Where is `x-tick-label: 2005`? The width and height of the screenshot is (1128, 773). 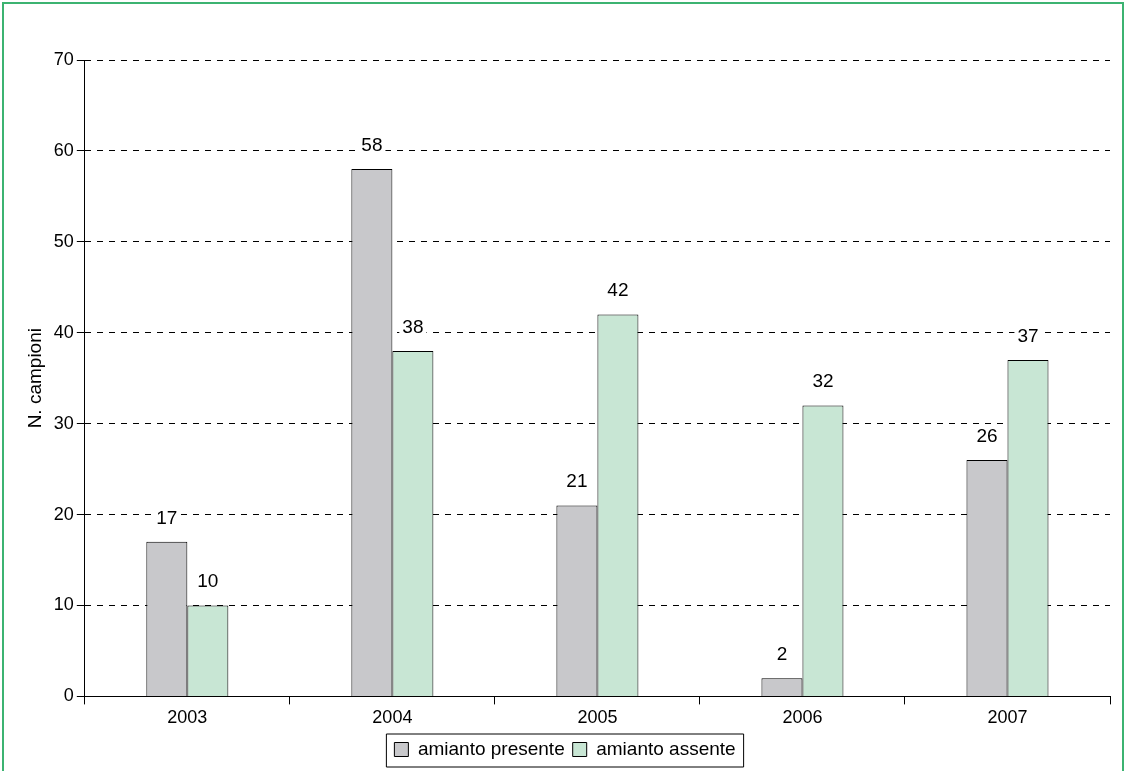
x-tick-label: 2005 is located at coordinates (597, 717).